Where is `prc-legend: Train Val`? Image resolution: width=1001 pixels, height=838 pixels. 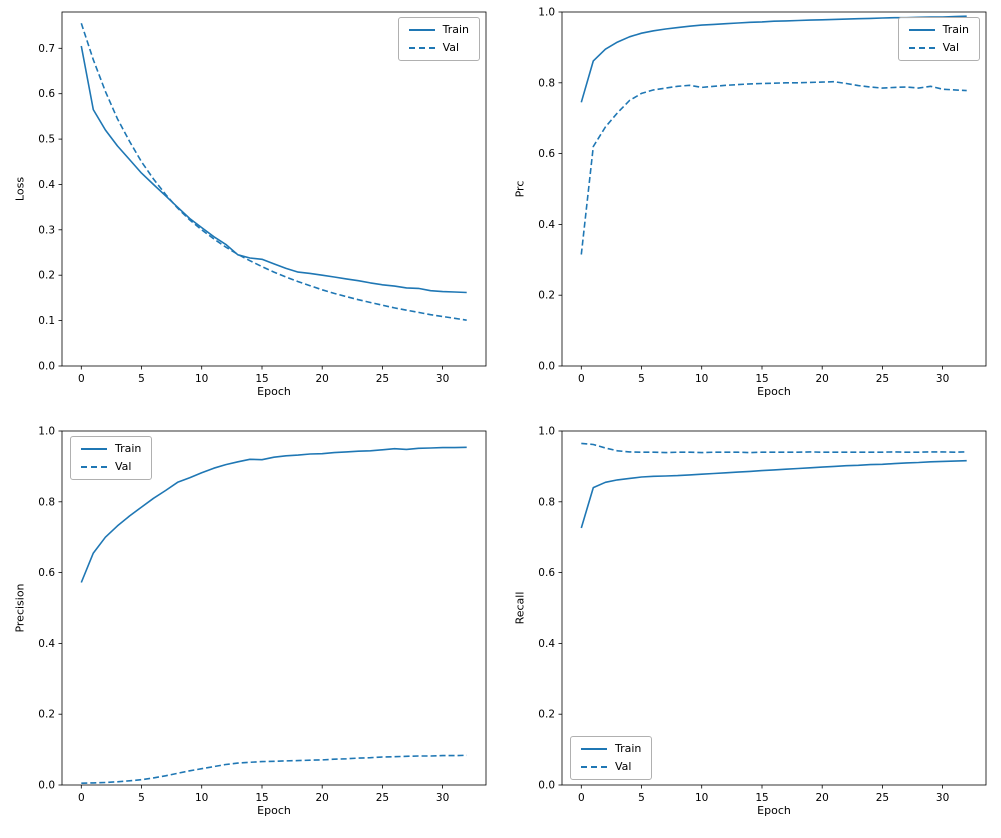
prc-legend: Train Val is located at coordinates (938, 39).